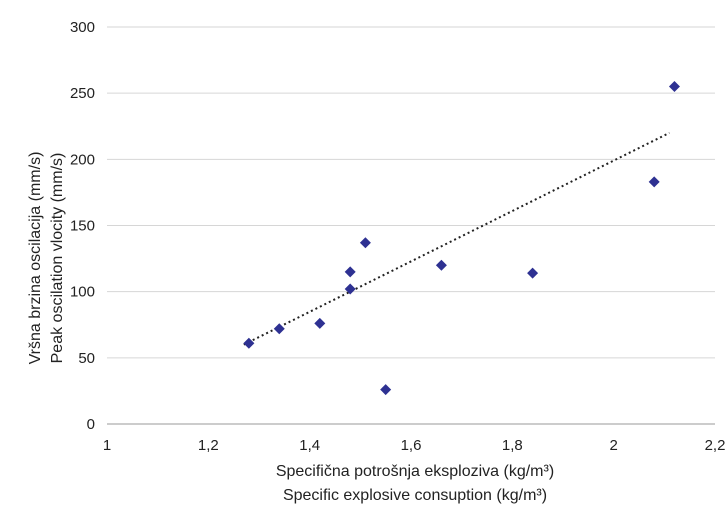 The width and height of the screenshot is (726, 508). What do you see at coordinates (613, 445) in the screenshot?
I see `x-tick-label: 2` at bounding box center [613, 445].